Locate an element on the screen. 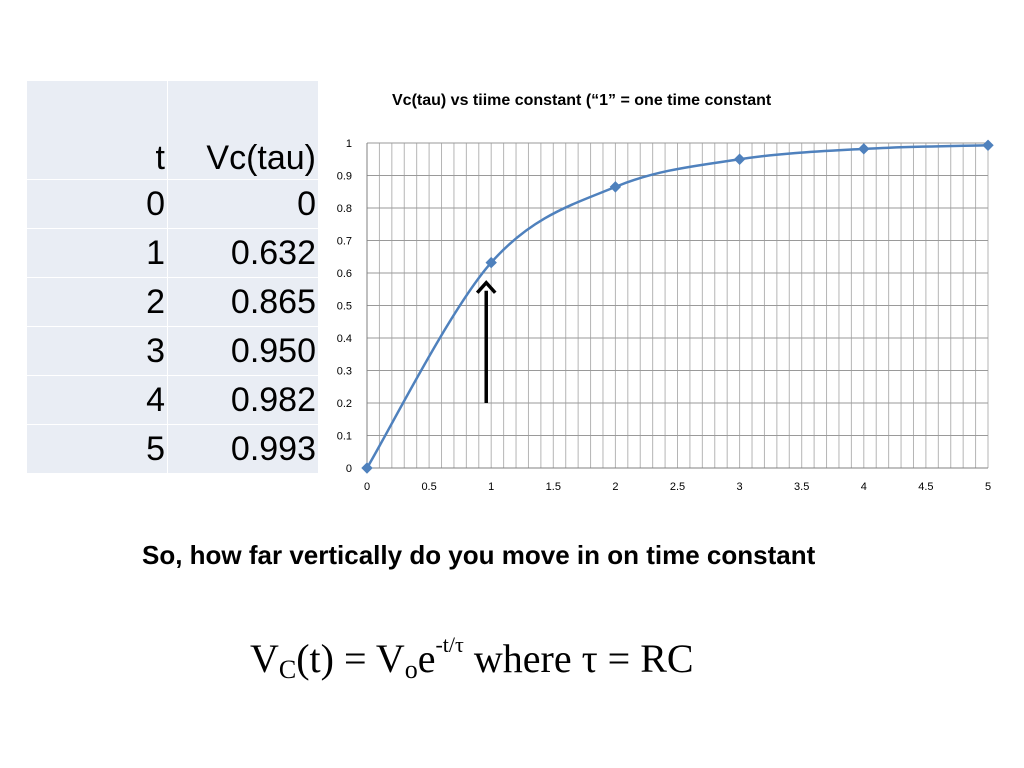 Image resolution: width=1024 pixels, height=768 pixels. formula: VC(t) = Voe-t/τ where τ = RC is located at coordinates (472, 658).